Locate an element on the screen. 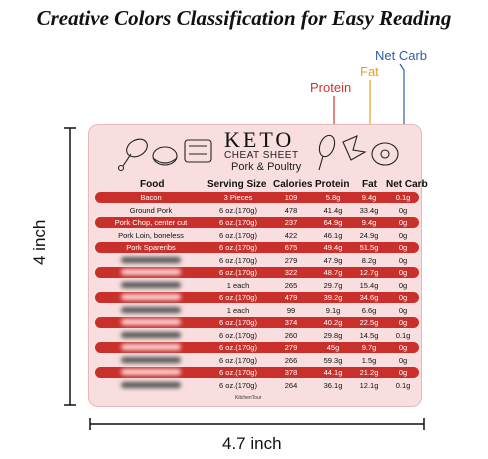  table-row: 6 oz.(170g) 279 47.9g 8.2g 0g is located at coordinates (257, 260).